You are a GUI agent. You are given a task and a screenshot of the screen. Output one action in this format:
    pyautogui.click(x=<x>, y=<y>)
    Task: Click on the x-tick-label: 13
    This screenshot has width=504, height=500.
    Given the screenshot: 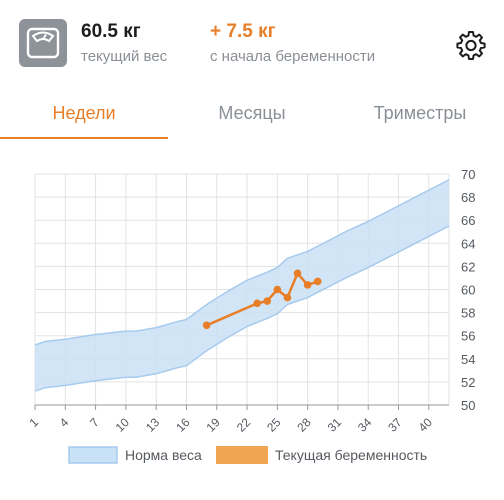 What is the action you would take?
    pyautogui.click(x=153, y=425)
    